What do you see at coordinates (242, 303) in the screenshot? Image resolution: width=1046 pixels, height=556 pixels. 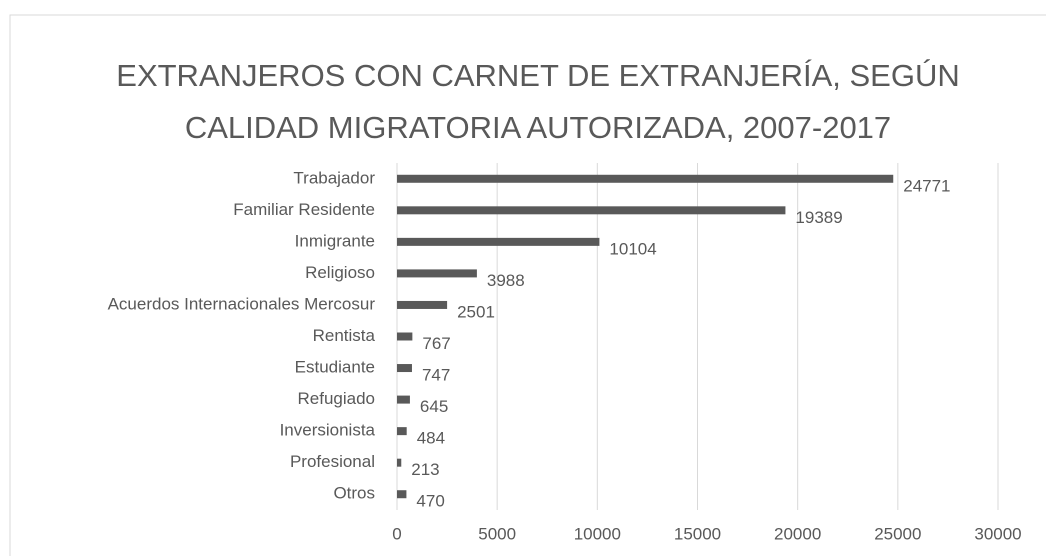 I see `y-tick-label: Acuerdos Internacionales Mercosur` at bounding box center [242, 303].